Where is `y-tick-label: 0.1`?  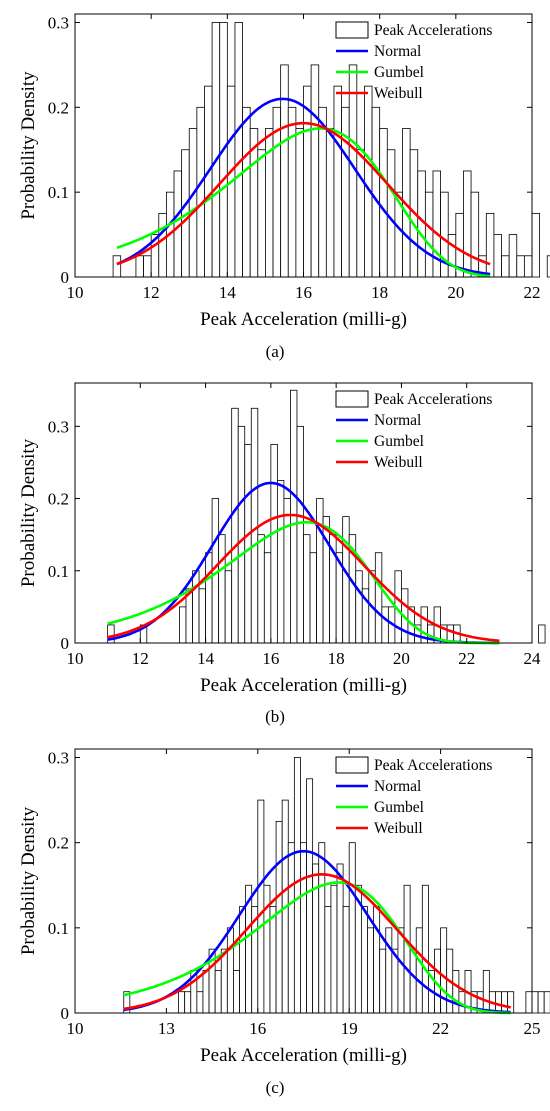 y-tick-label: 0.1 is located at coordinates (58, 928).